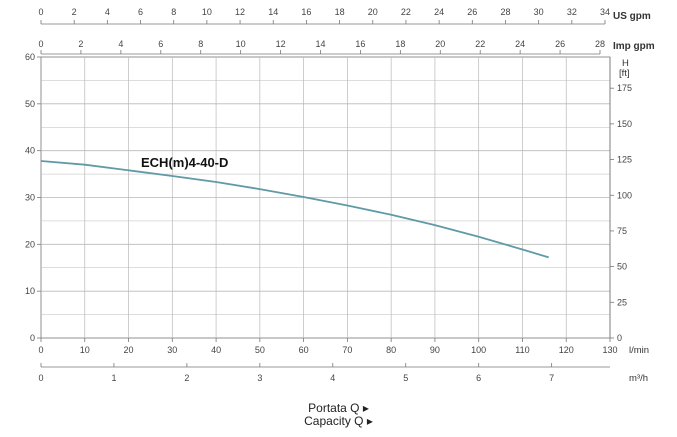 Image resolution: width=677 pixels, height=437 pixels. Describe the element at coordinates (622, 231) in the screenshot. I see `tick-label: 75` at that location.